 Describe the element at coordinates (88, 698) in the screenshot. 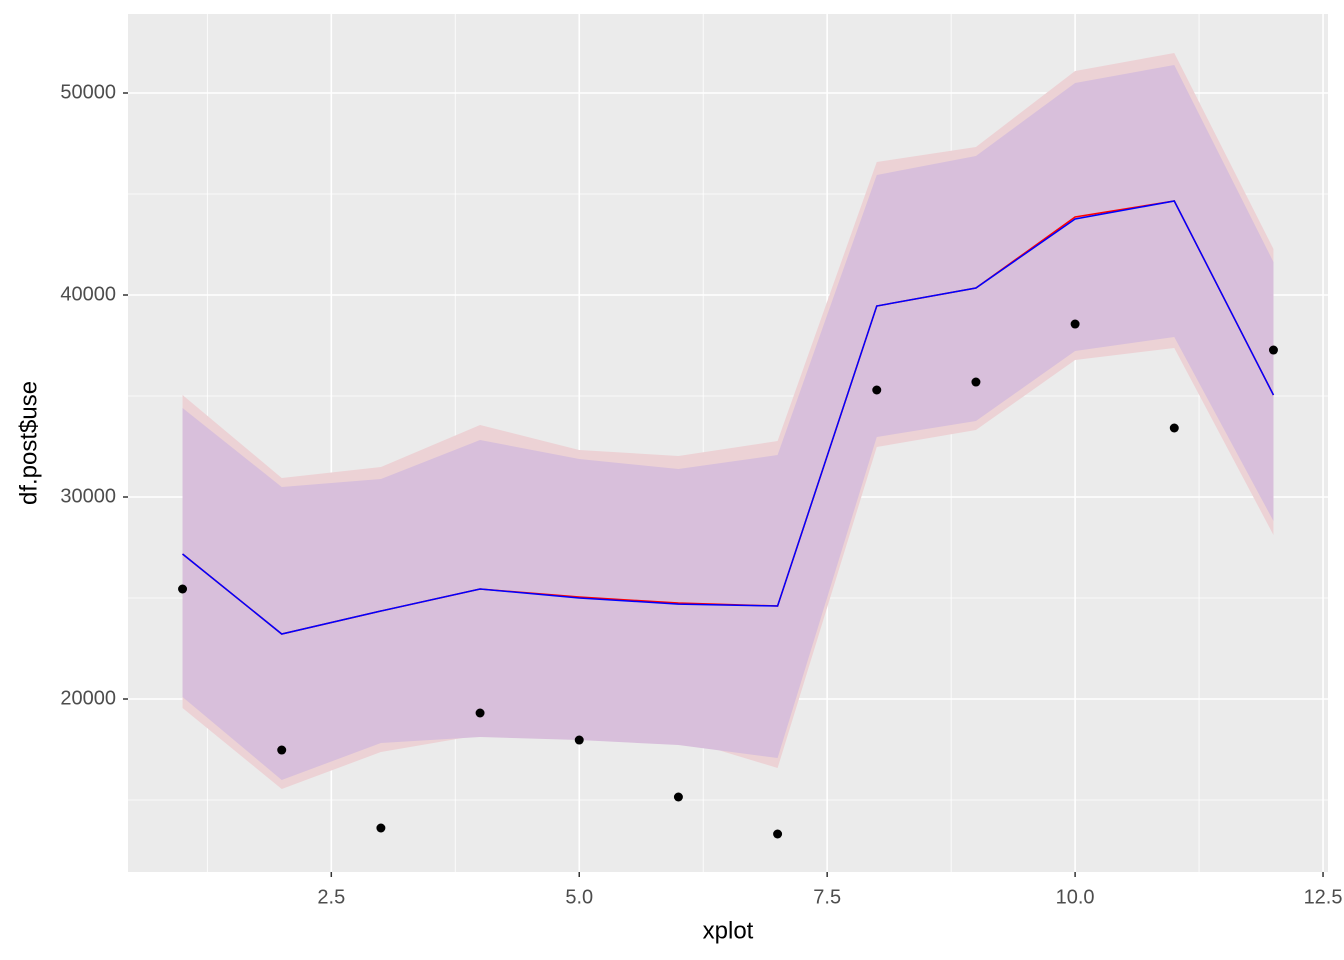

I see `y-tick-label: 20000` at that location.